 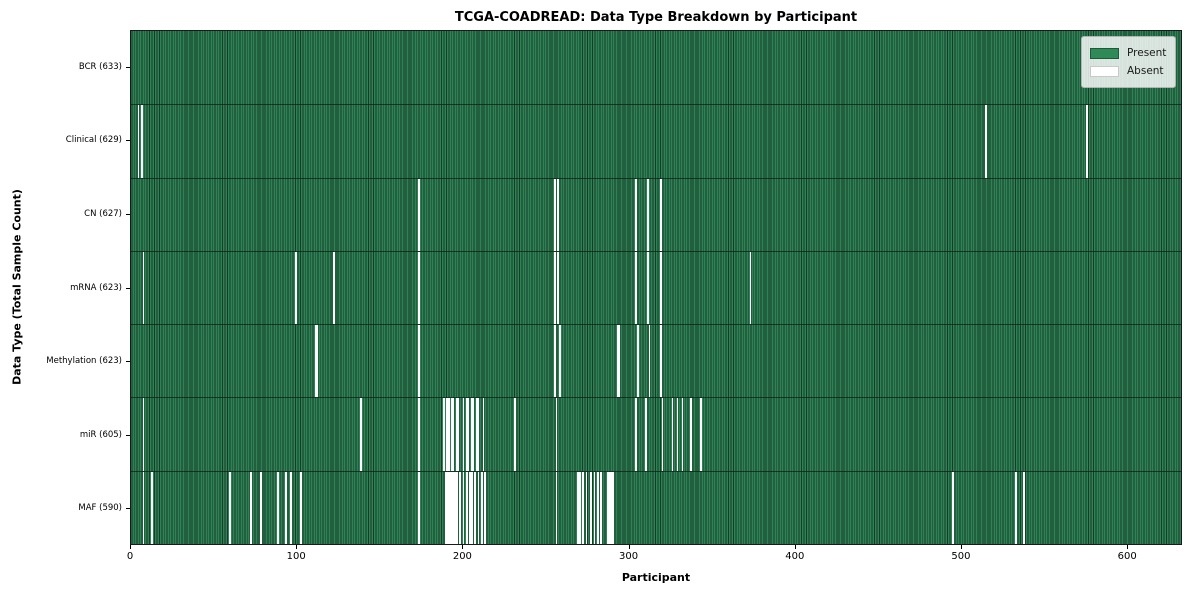 I want to click on ytick-label-Clinical: Clinical (629), so click(x=93, y=140).